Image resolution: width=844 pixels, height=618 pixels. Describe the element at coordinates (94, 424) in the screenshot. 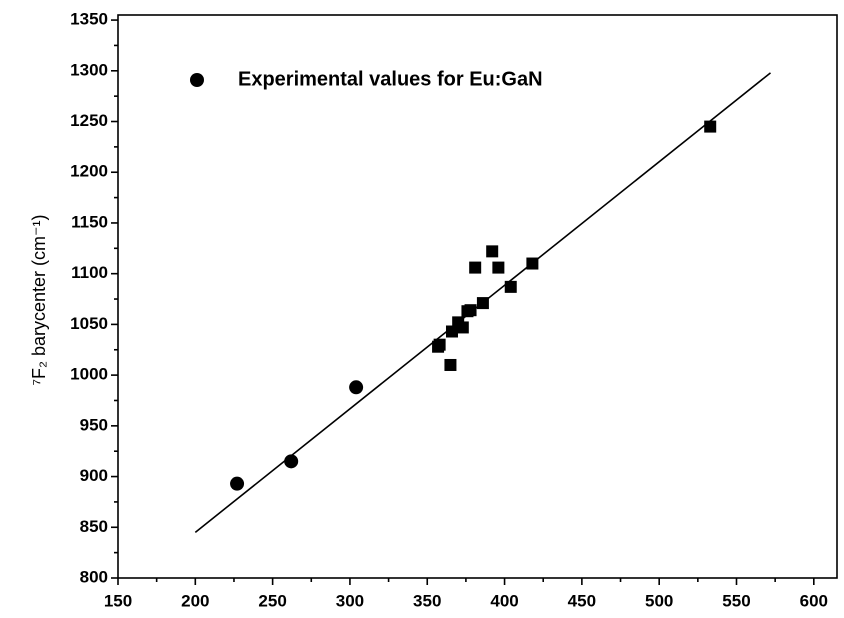

I see `y-tick-label: 950` at that location.